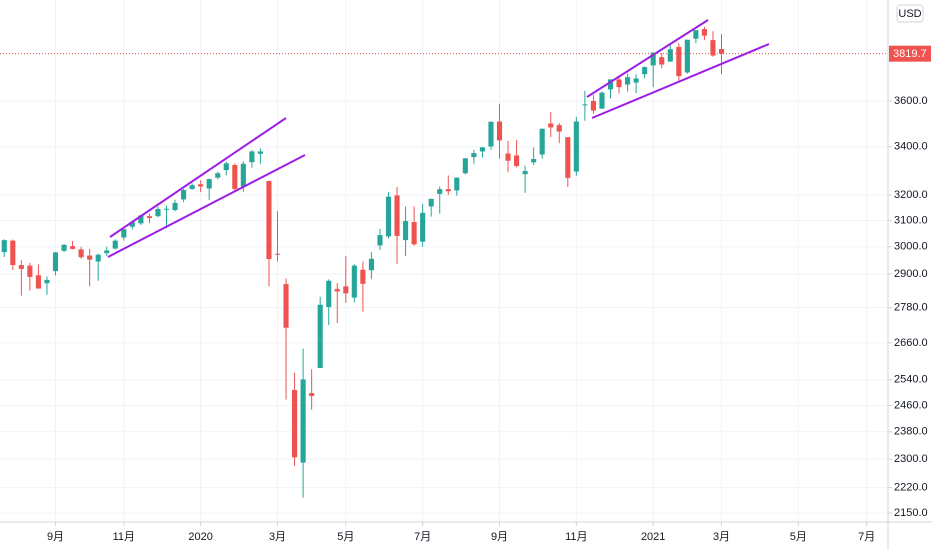 The height and width of the screenshot is (550, 932). Describe the element at coordinates (866, 537) in the screenshot. I see `x-tick-label: 7月` at that location.